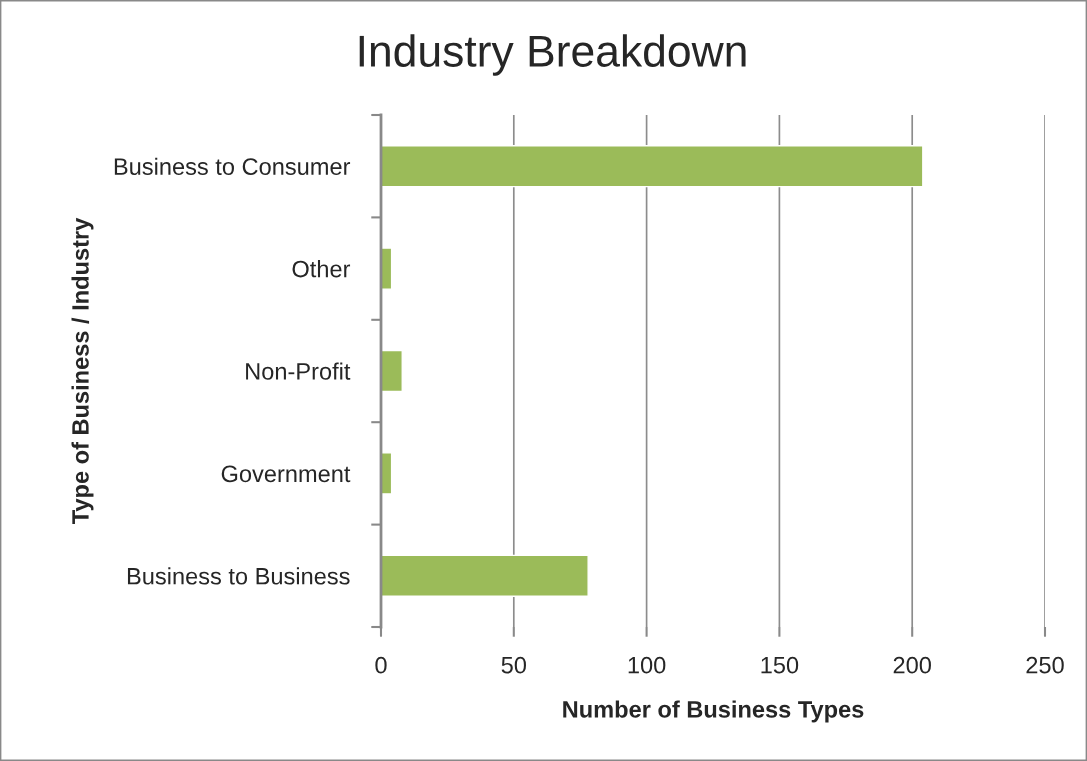  Describe the element at coordinates (298, 371) in the screenshot. I see `y-tick-label: Non-Profit` at that location.